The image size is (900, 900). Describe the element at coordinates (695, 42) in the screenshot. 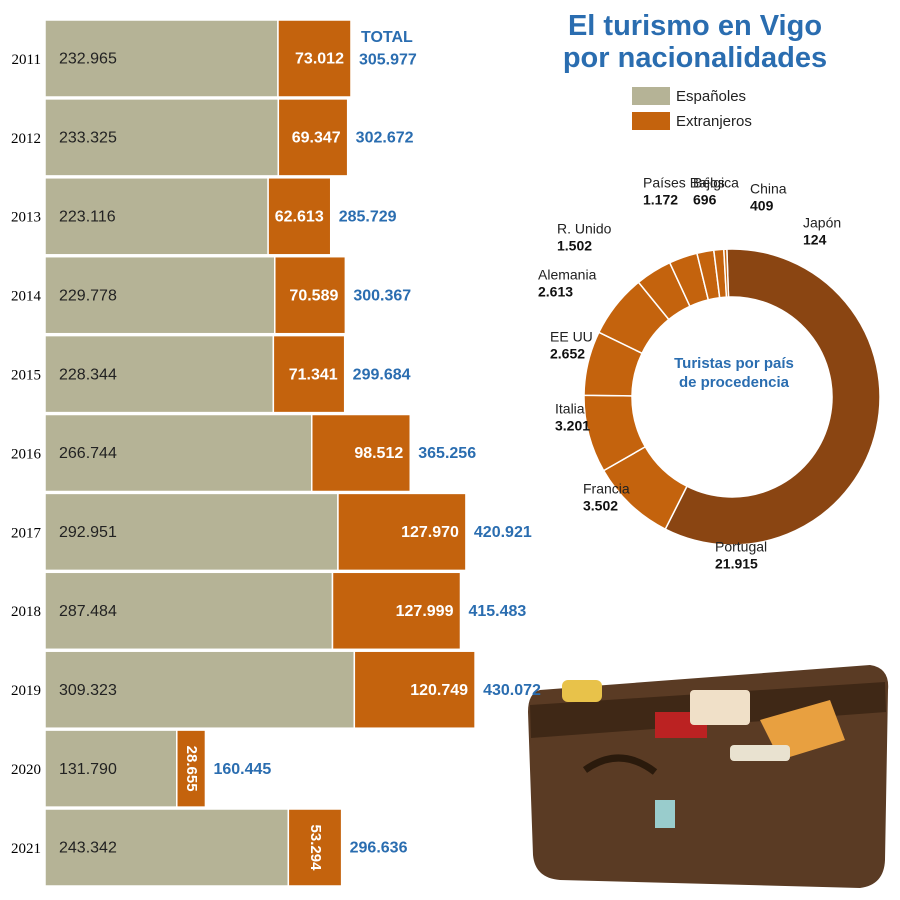

I see `chart-title: El turismo en Vigo por nacionalidades` at that location.